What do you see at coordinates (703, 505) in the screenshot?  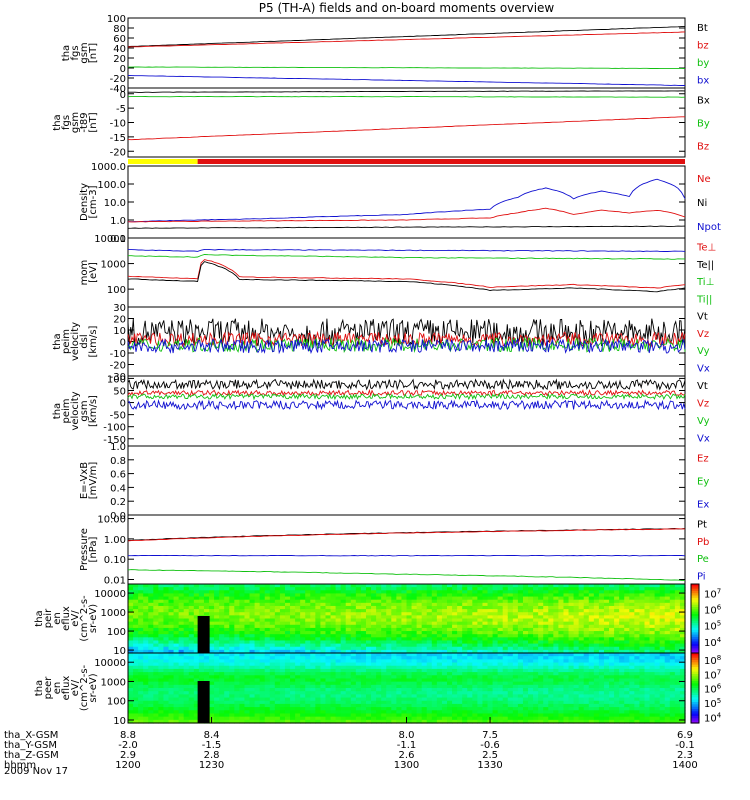 I see `legend-entry-Ex: Ex` at bounding box center [703, 505].